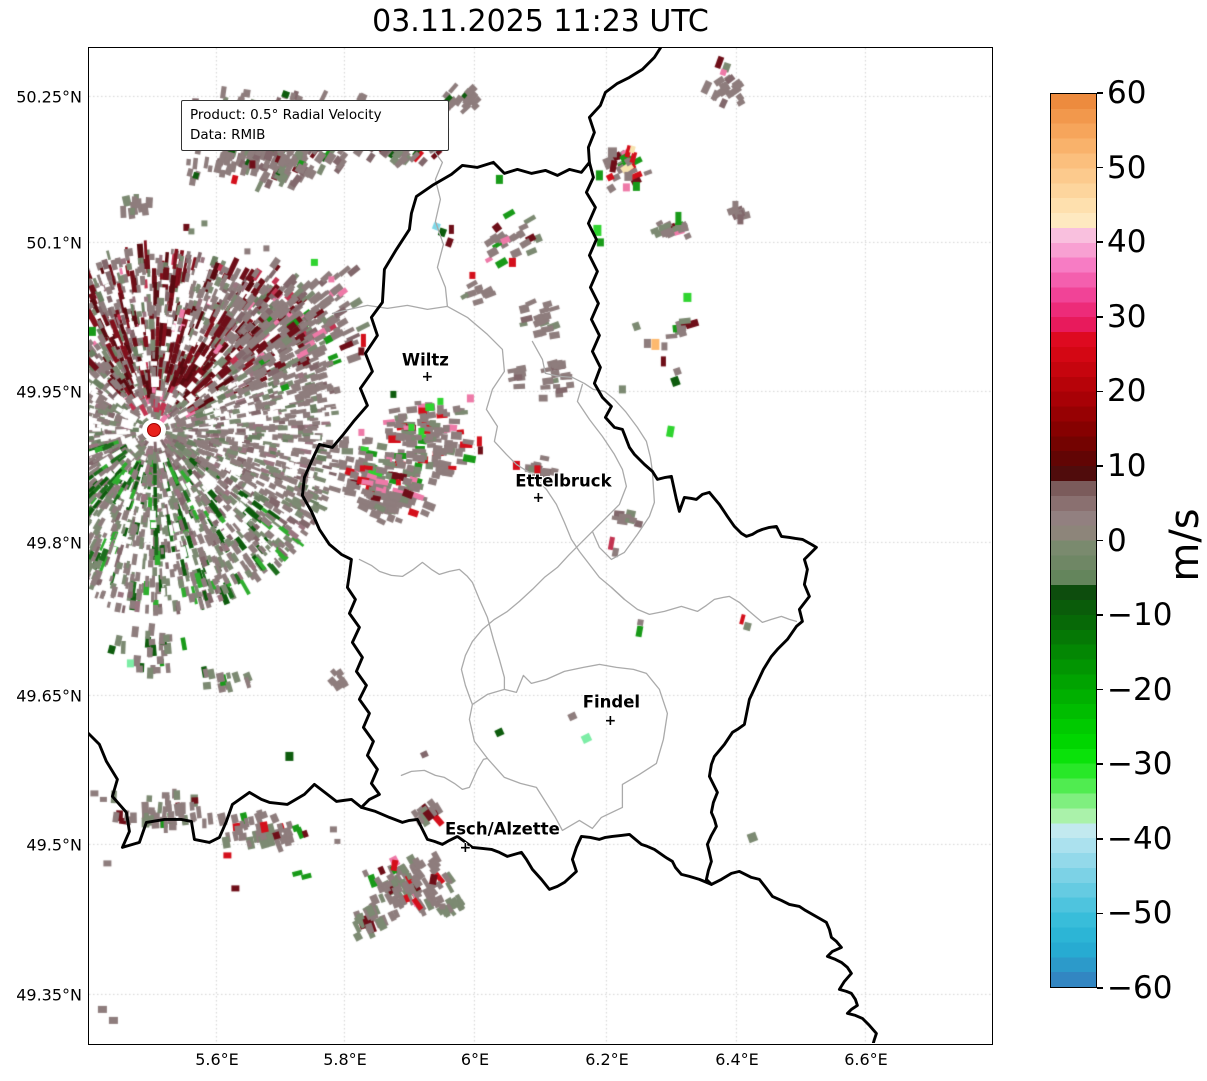 The image size is (1207, 1081). Describe the element at coordinates (1140, 988) in the screenshot. I see `colorbar-tick-label: −60` at that location.